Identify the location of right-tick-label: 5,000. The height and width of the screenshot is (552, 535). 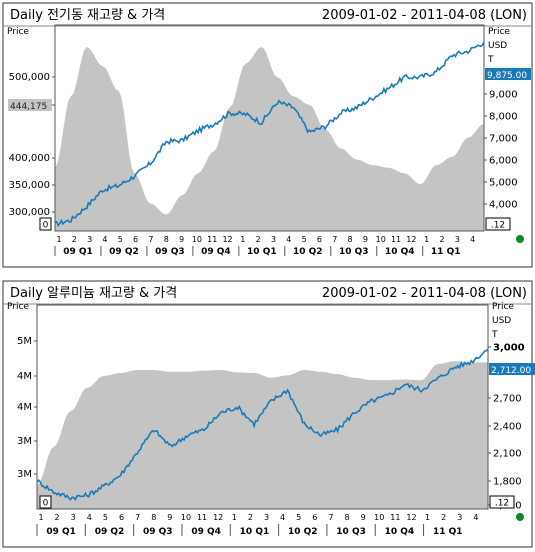
(503, 183).